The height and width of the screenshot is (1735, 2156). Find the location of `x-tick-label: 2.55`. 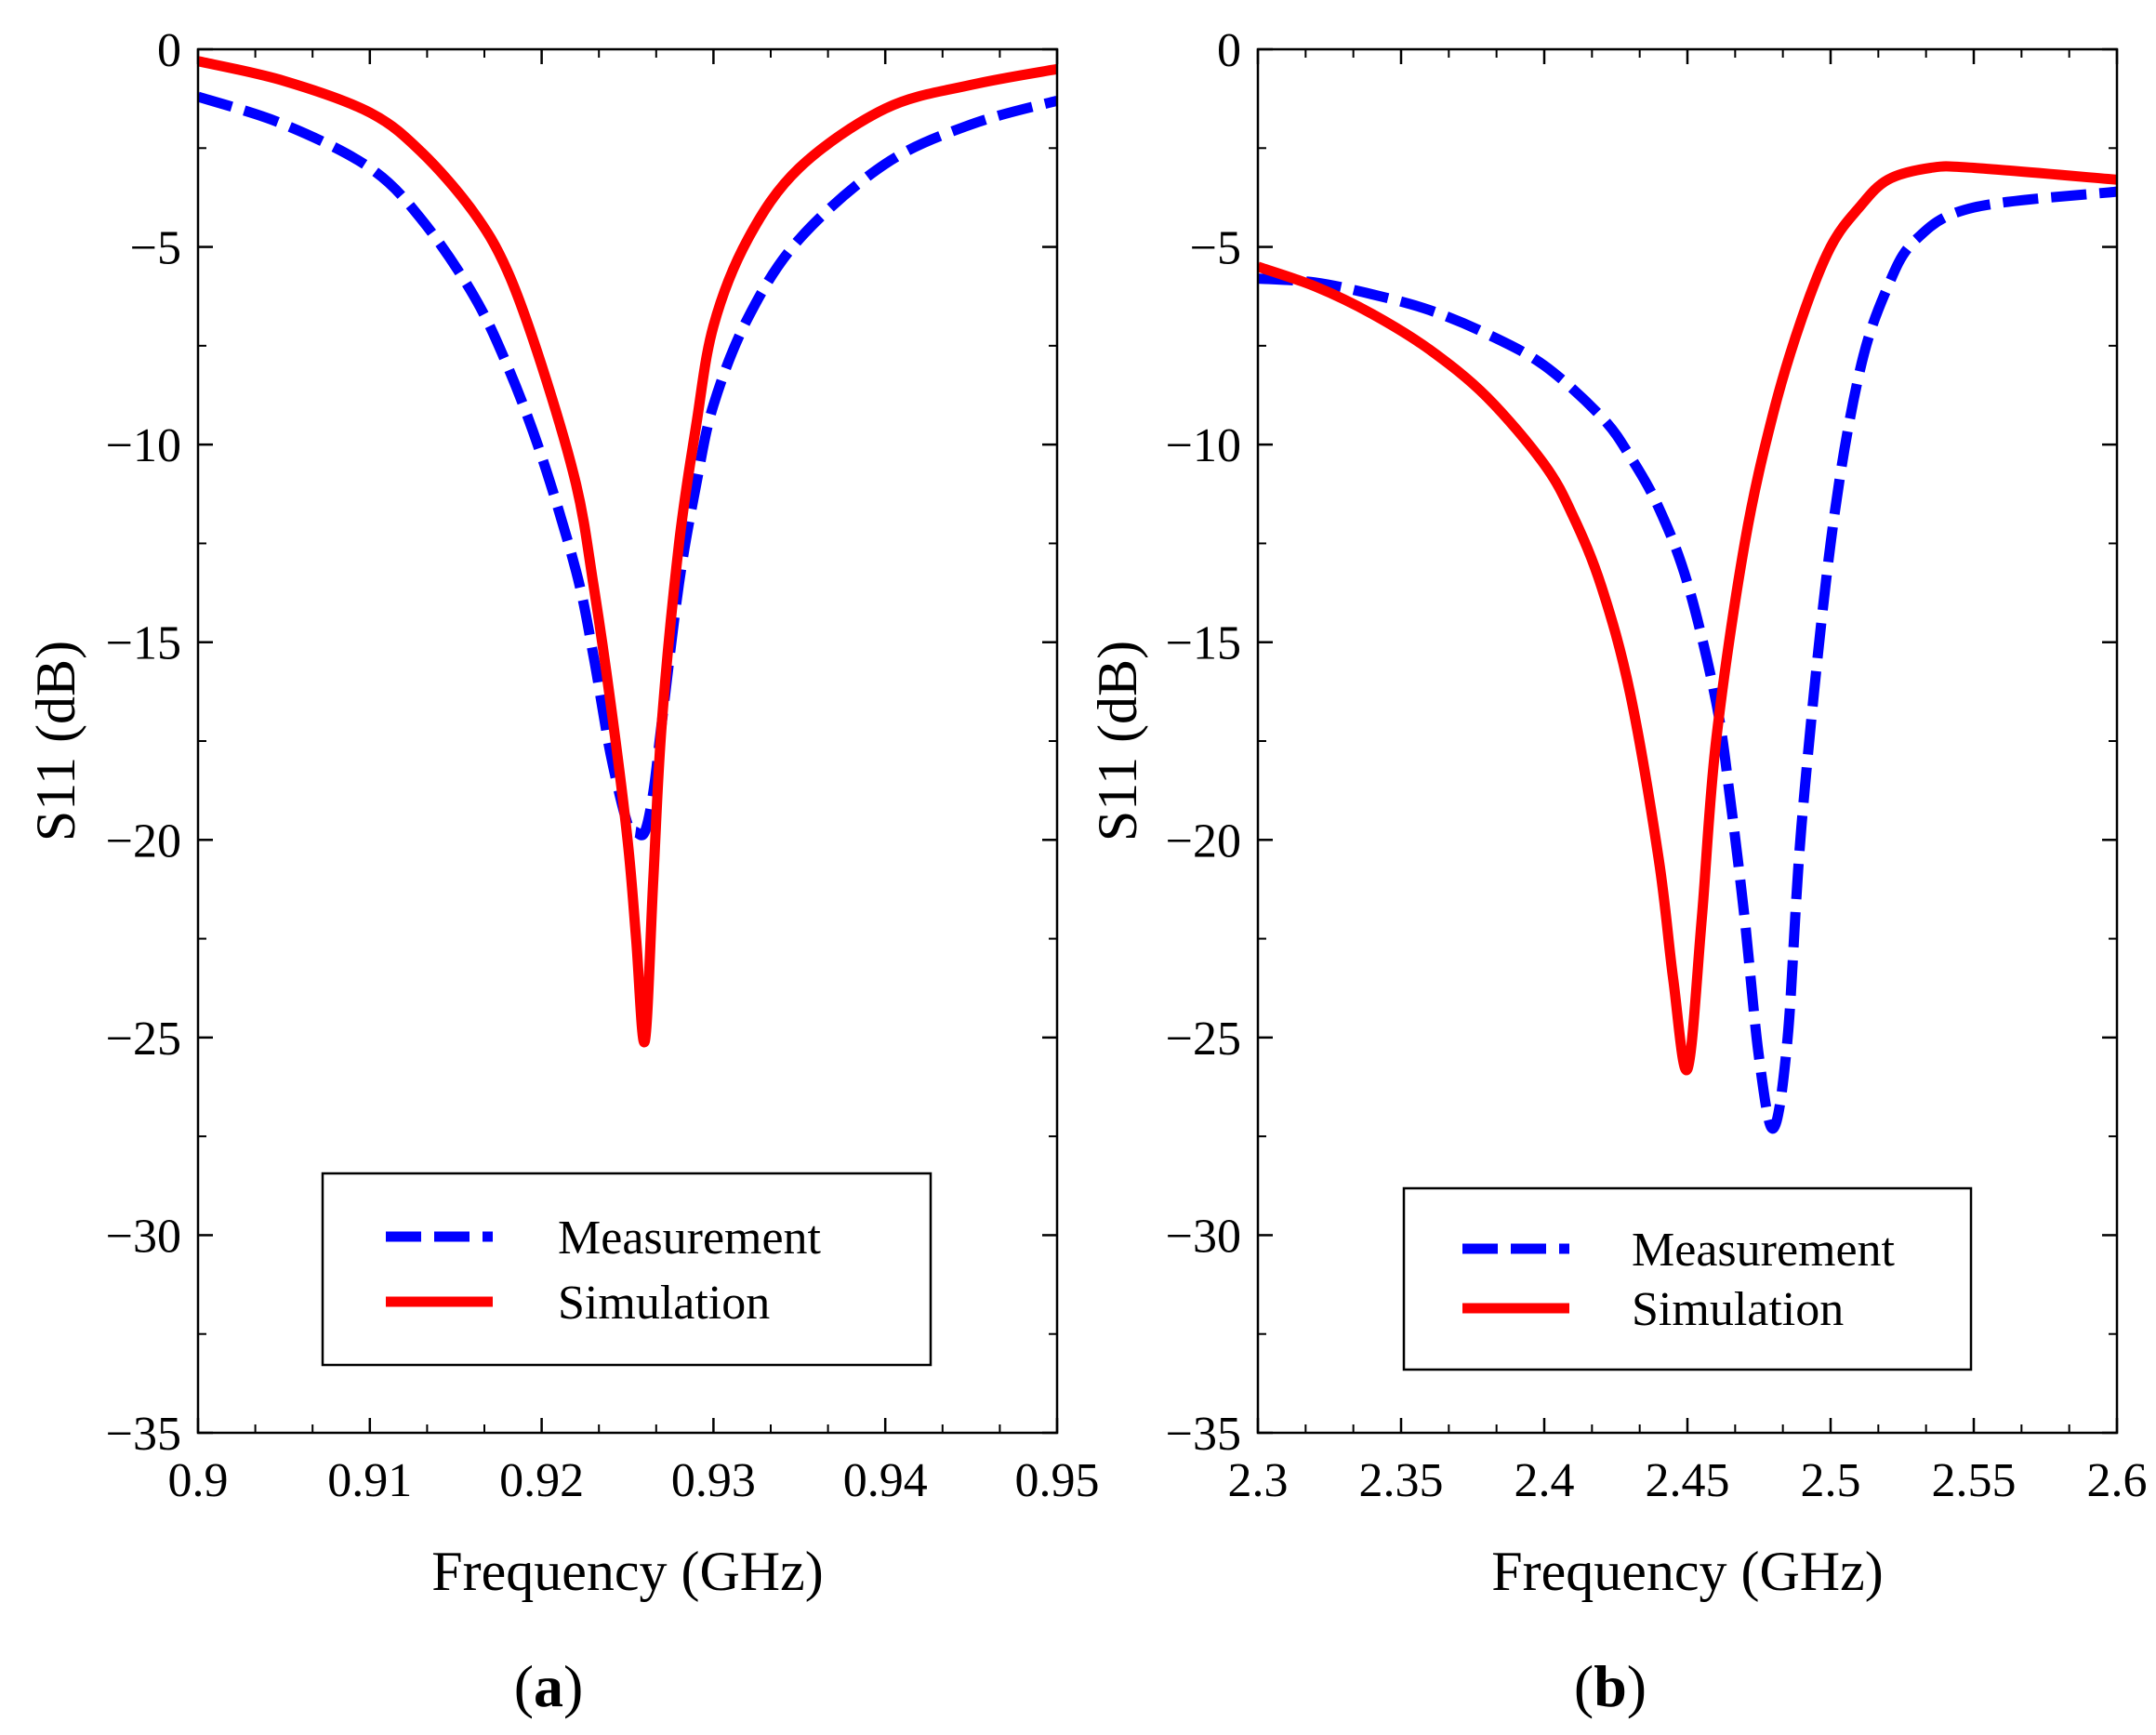

x-tick-label: 2.55 is located at coordinates (1975, 1480).